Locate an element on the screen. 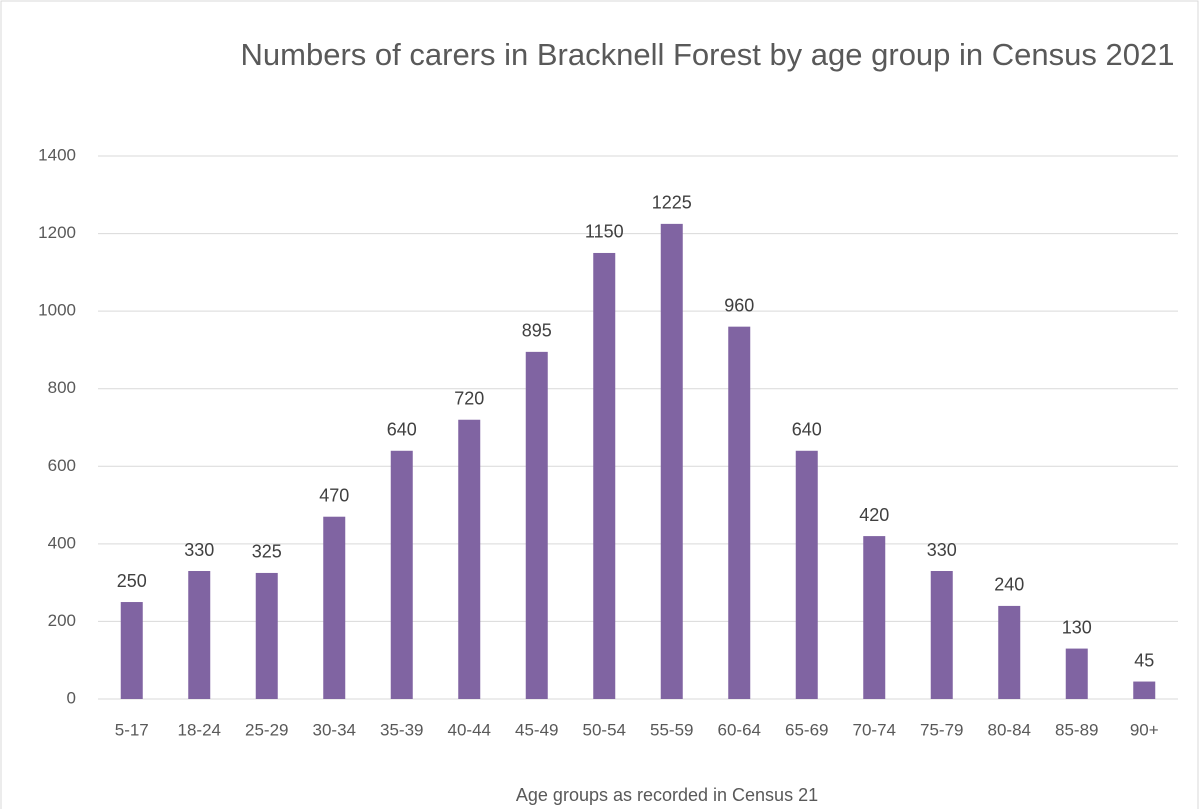 This screenshot has width=1200, height=809. y-tick-label: 800 is located at coordinates (62, 387).